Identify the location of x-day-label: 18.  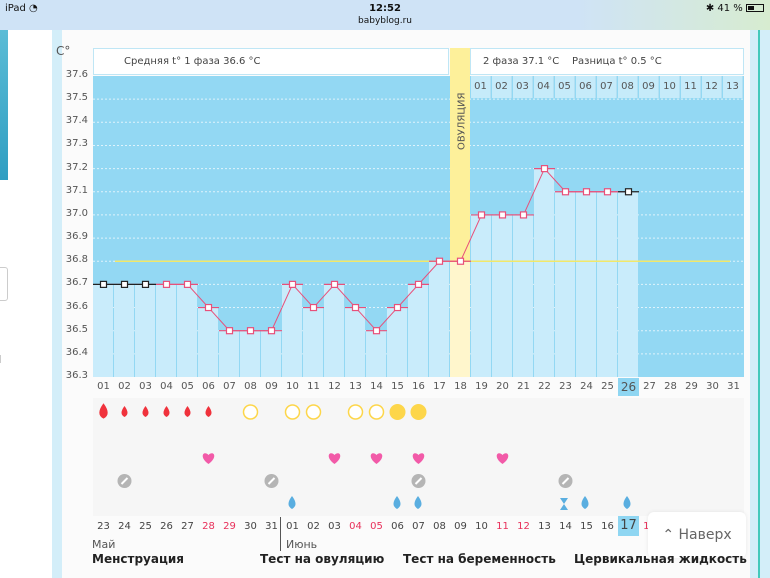
(460, 386).